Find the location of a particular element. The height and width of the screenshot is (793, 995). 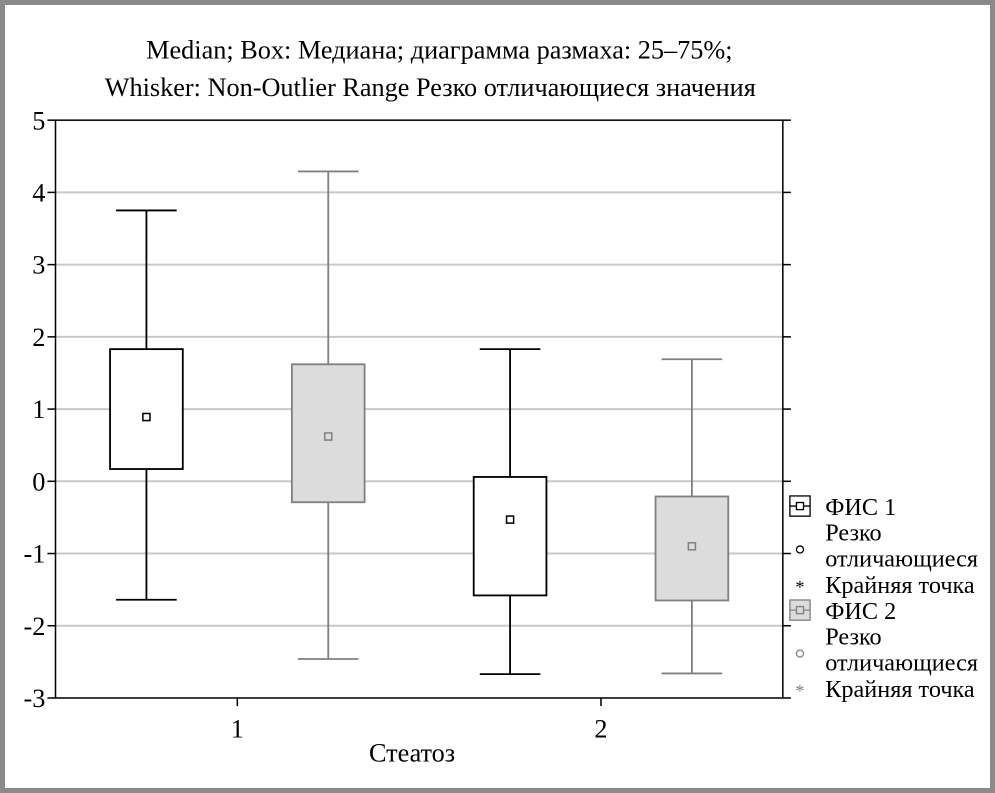

y-tick-label: -3 is located at coordinates (35, 698).